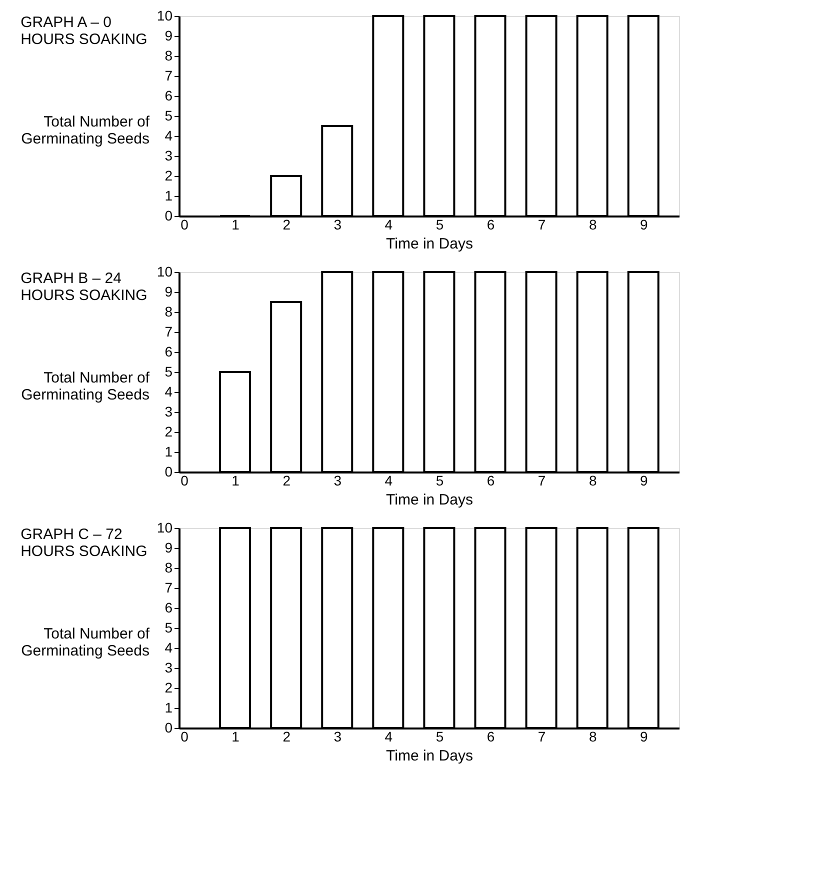 Image resolution: width=833 pixels, height=894 pixels. What do you see at coordinates (84, 31) in the screenshot?
I see `chart-title: GRAPH A – 0 HOURS SOAKING` at bounding box center [84, 31].